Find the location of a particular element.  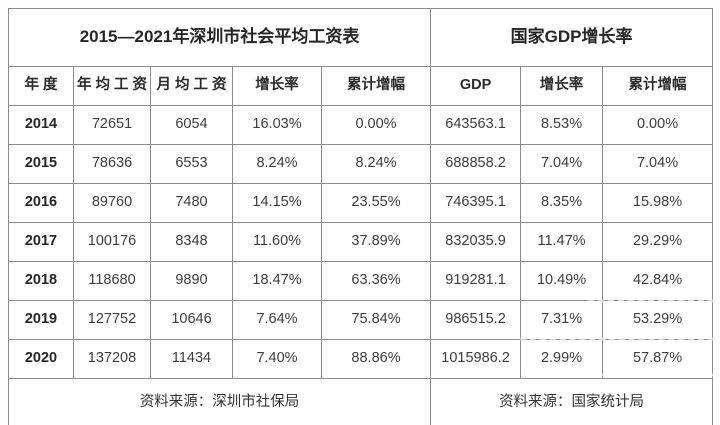

title-row: 2015—2021年深圳市社会平均工资表 国家GDP增长率 is located at coordinates (360, 37).